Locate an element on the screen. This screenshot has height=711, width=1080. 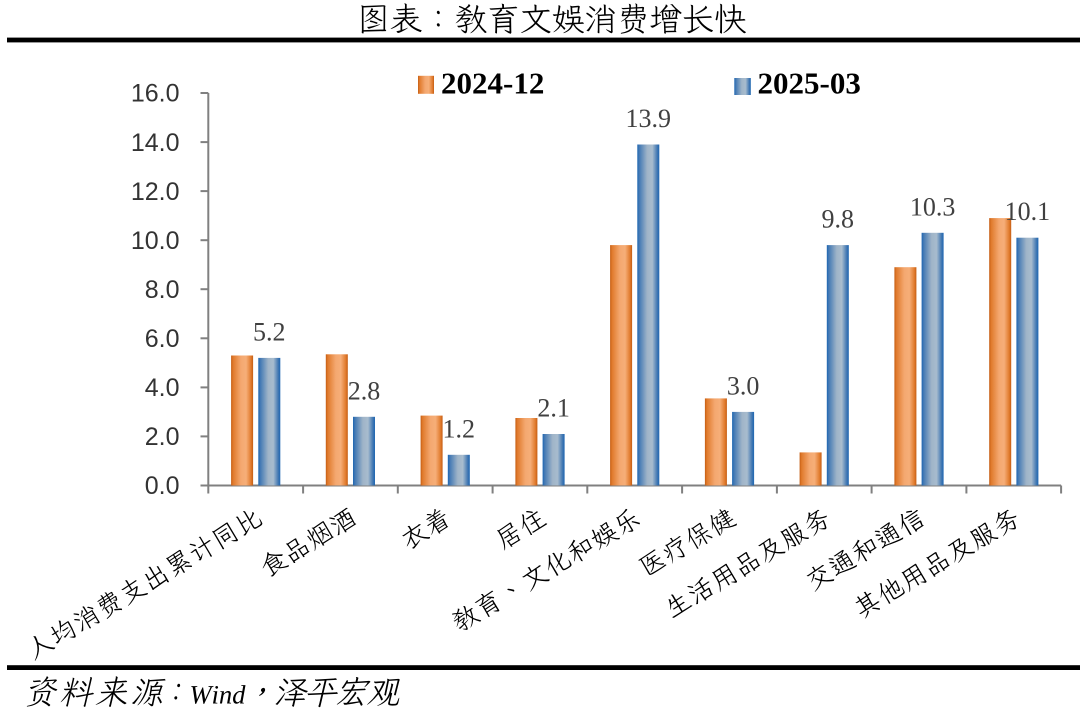
svg-text: 2.8 is located at coordinates (364, 390).